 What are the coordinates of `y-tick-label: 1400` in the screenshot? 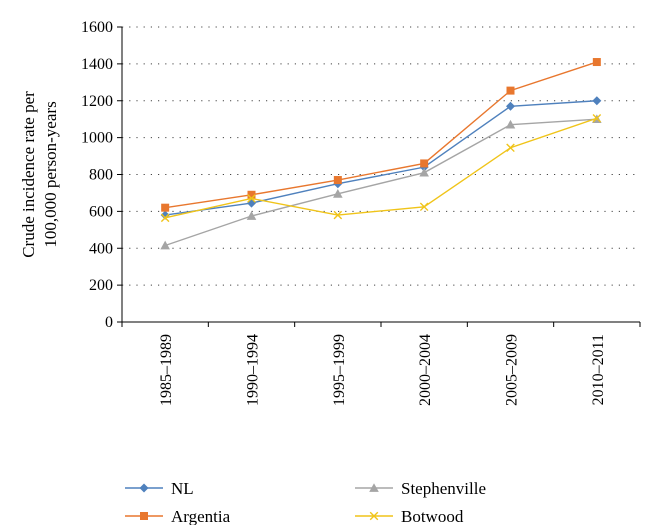 It's located at (97, 64).